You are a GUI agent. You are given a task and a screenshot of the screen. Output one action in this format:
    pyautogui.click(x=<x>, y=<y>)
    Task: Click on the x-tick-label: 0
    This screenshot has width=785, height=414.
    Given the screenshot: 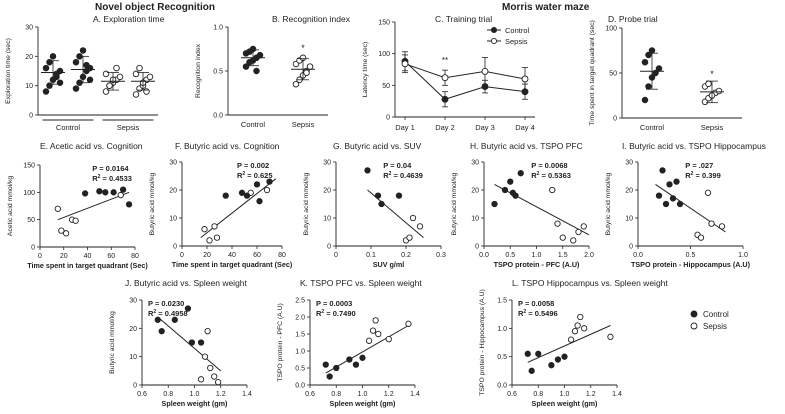 What is the action you would take?
    pyautogui.click(x=182, y=255)
    